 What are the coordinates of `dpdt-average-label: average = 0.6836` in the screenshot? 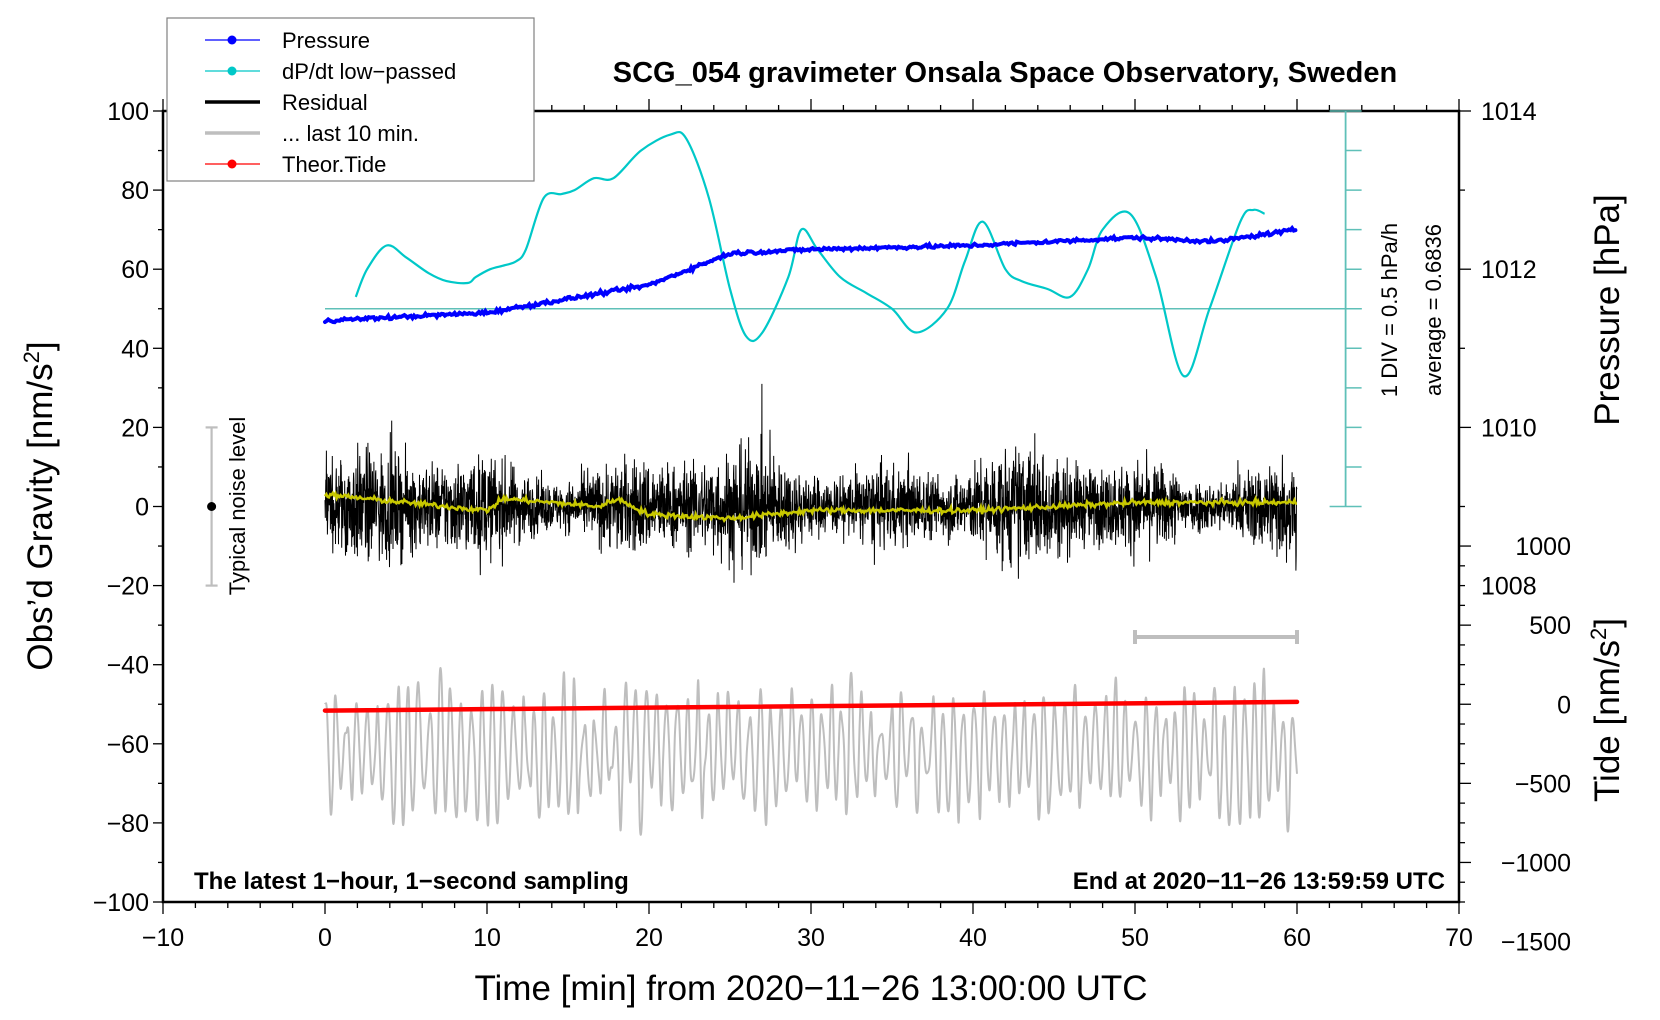 It's located at (1433, 310).